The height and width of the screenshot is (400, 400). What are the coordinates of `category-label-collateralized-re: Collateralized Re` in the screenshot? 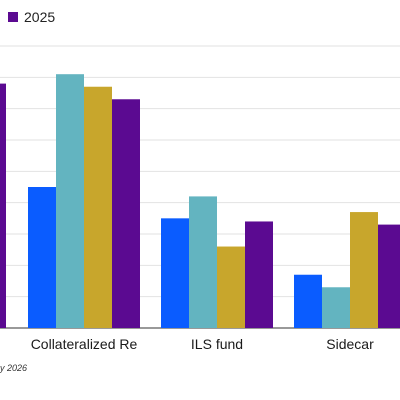 It's located at (84, 344).